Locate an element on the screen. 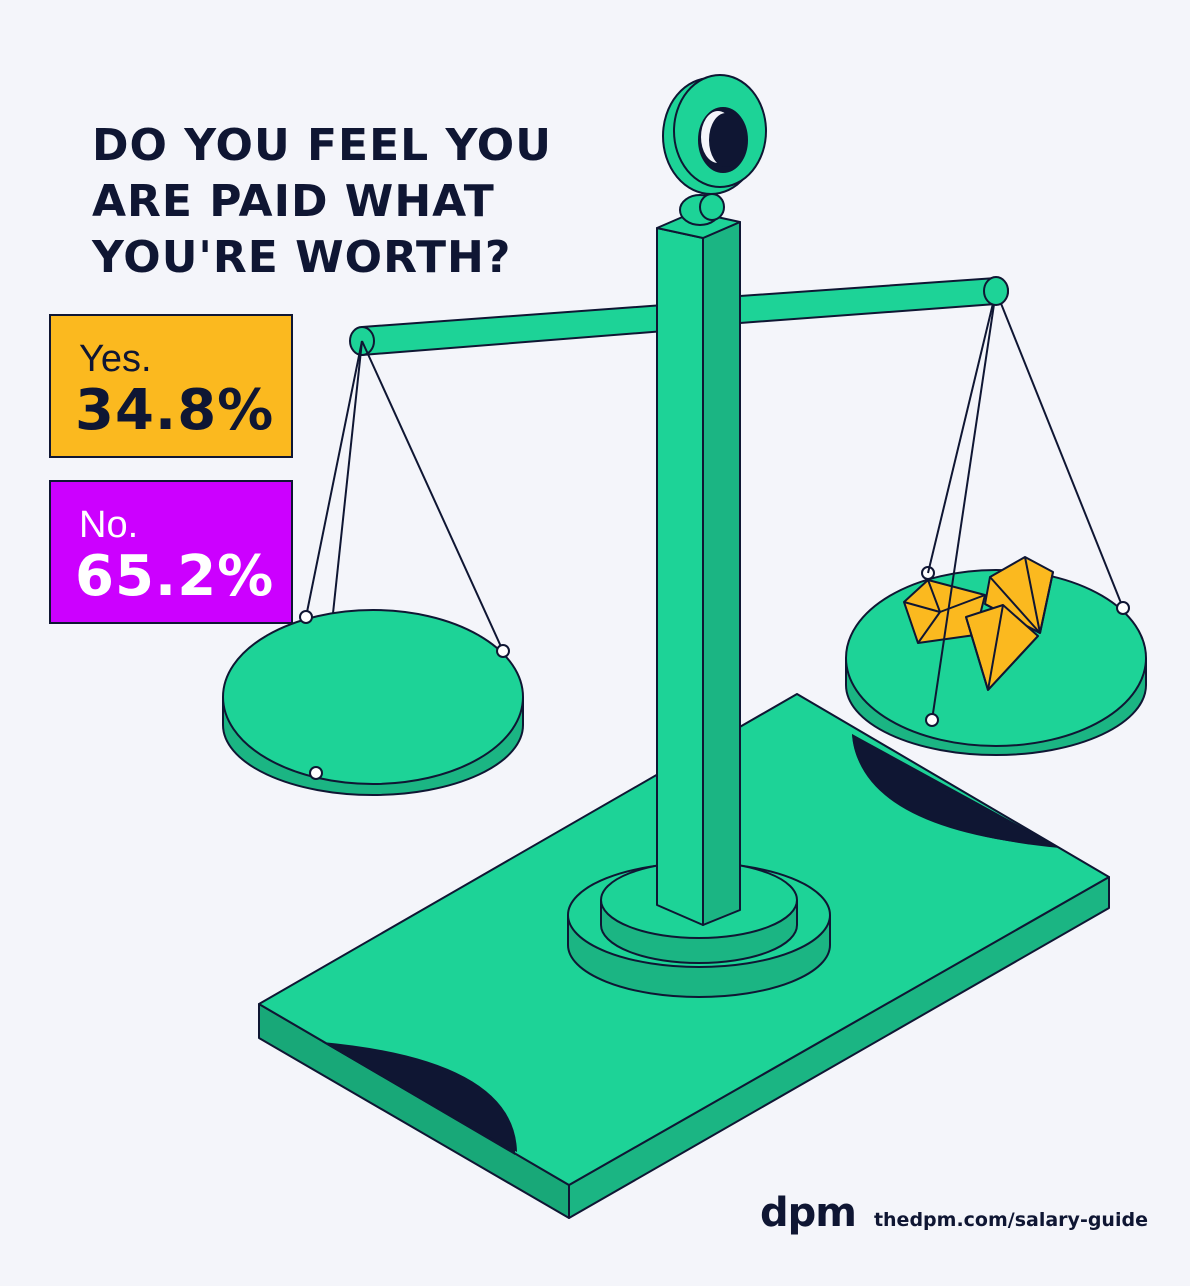  no-result-card: No. 65.2% is located at coordinates (171, 552).